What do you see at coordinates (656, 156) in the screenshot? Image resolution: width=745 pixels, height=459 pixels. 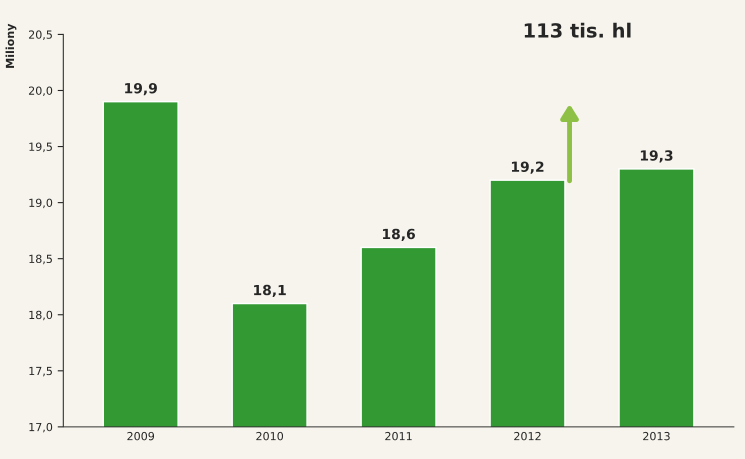 I see `data-label: 19,3` at bounding box center [656, 156].